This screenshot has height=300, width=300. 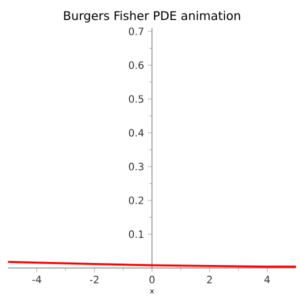 I want to click on y-tick-label: 0.7, so click(x=136, y=32).